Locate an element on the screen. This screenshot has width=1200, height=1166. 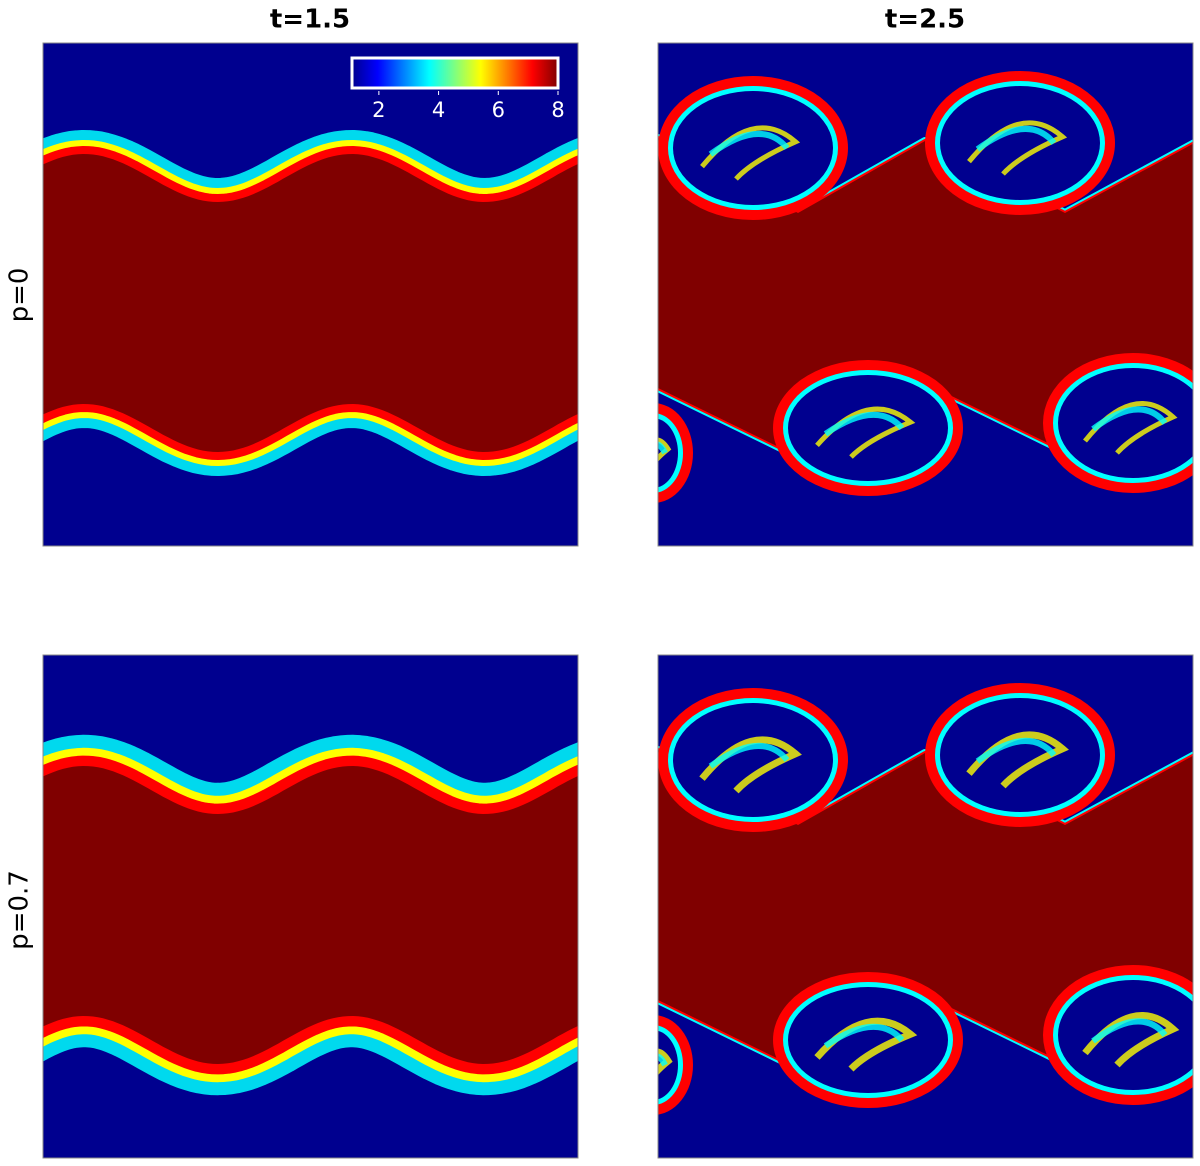
colorbar-tick-label: 4 is located at coordinates (438, 110).